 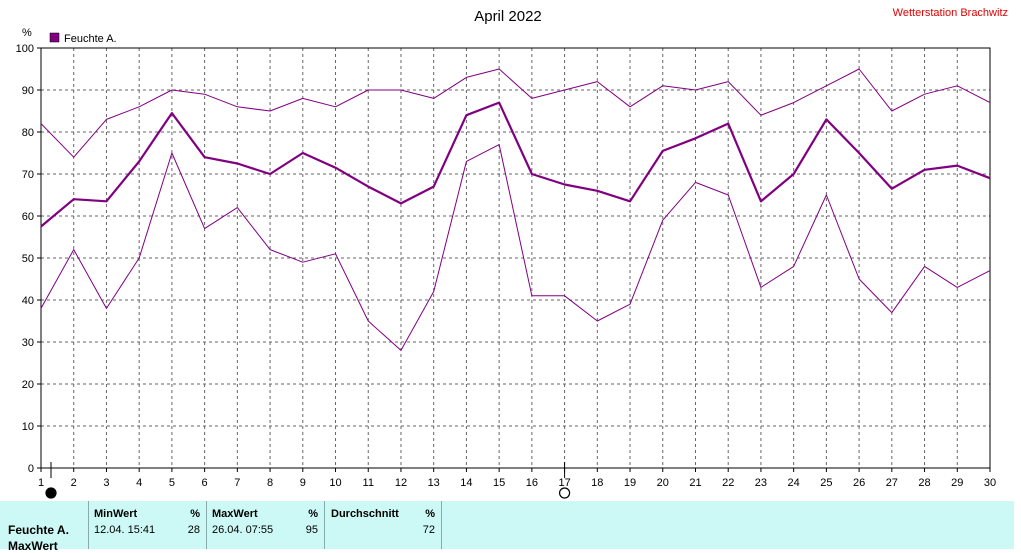 What do you see at coordinates (28, 427) in the screenshot?
I see `y-tick-label: 10` at bounding box center [28, 427].